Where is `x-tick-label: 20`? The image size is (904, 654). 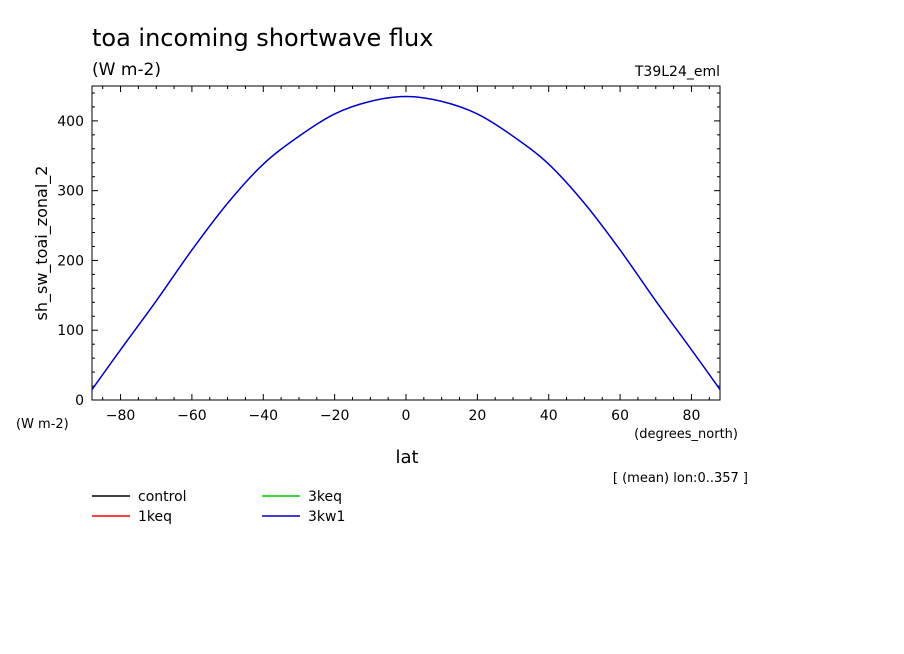
x-tick-label: 20 is located at coordinates (477, 416).